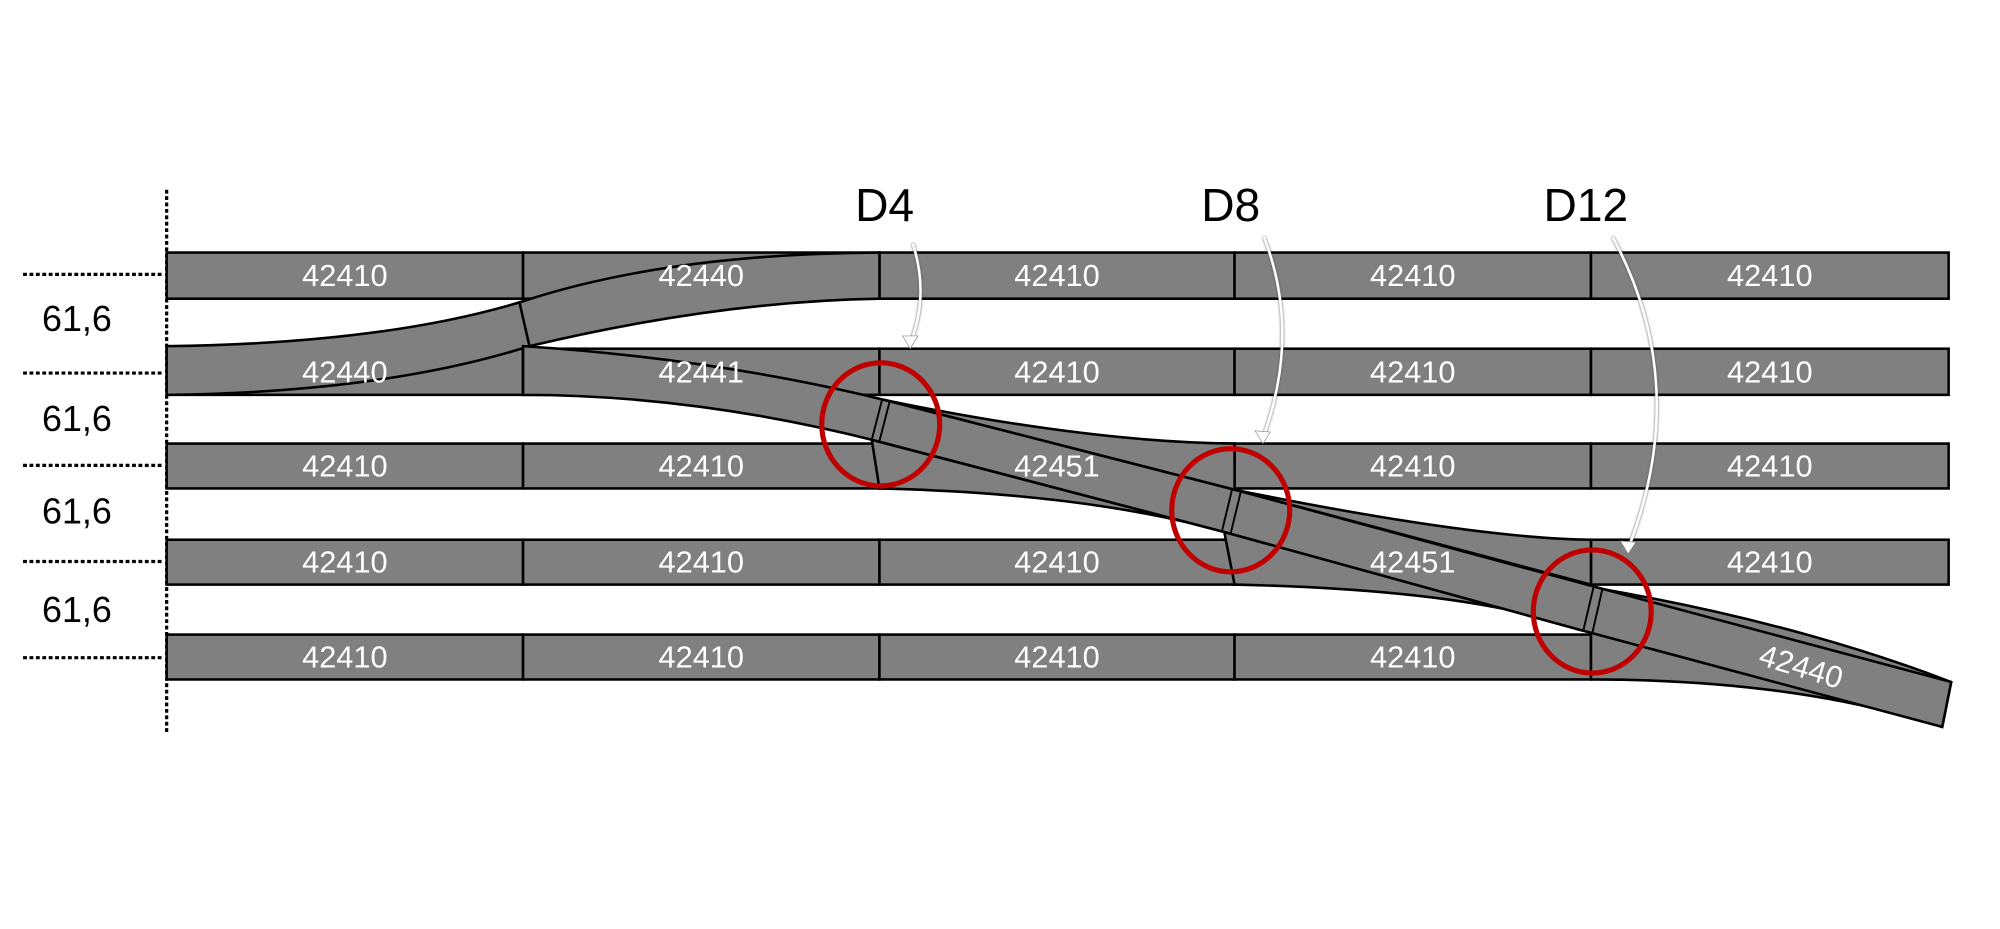 This screenshot has height=929, width=2000. What do you see at coordinates (881, 424) in the screenshot?
I see `highlight-circle-d4` at bounding box center [881, 424].